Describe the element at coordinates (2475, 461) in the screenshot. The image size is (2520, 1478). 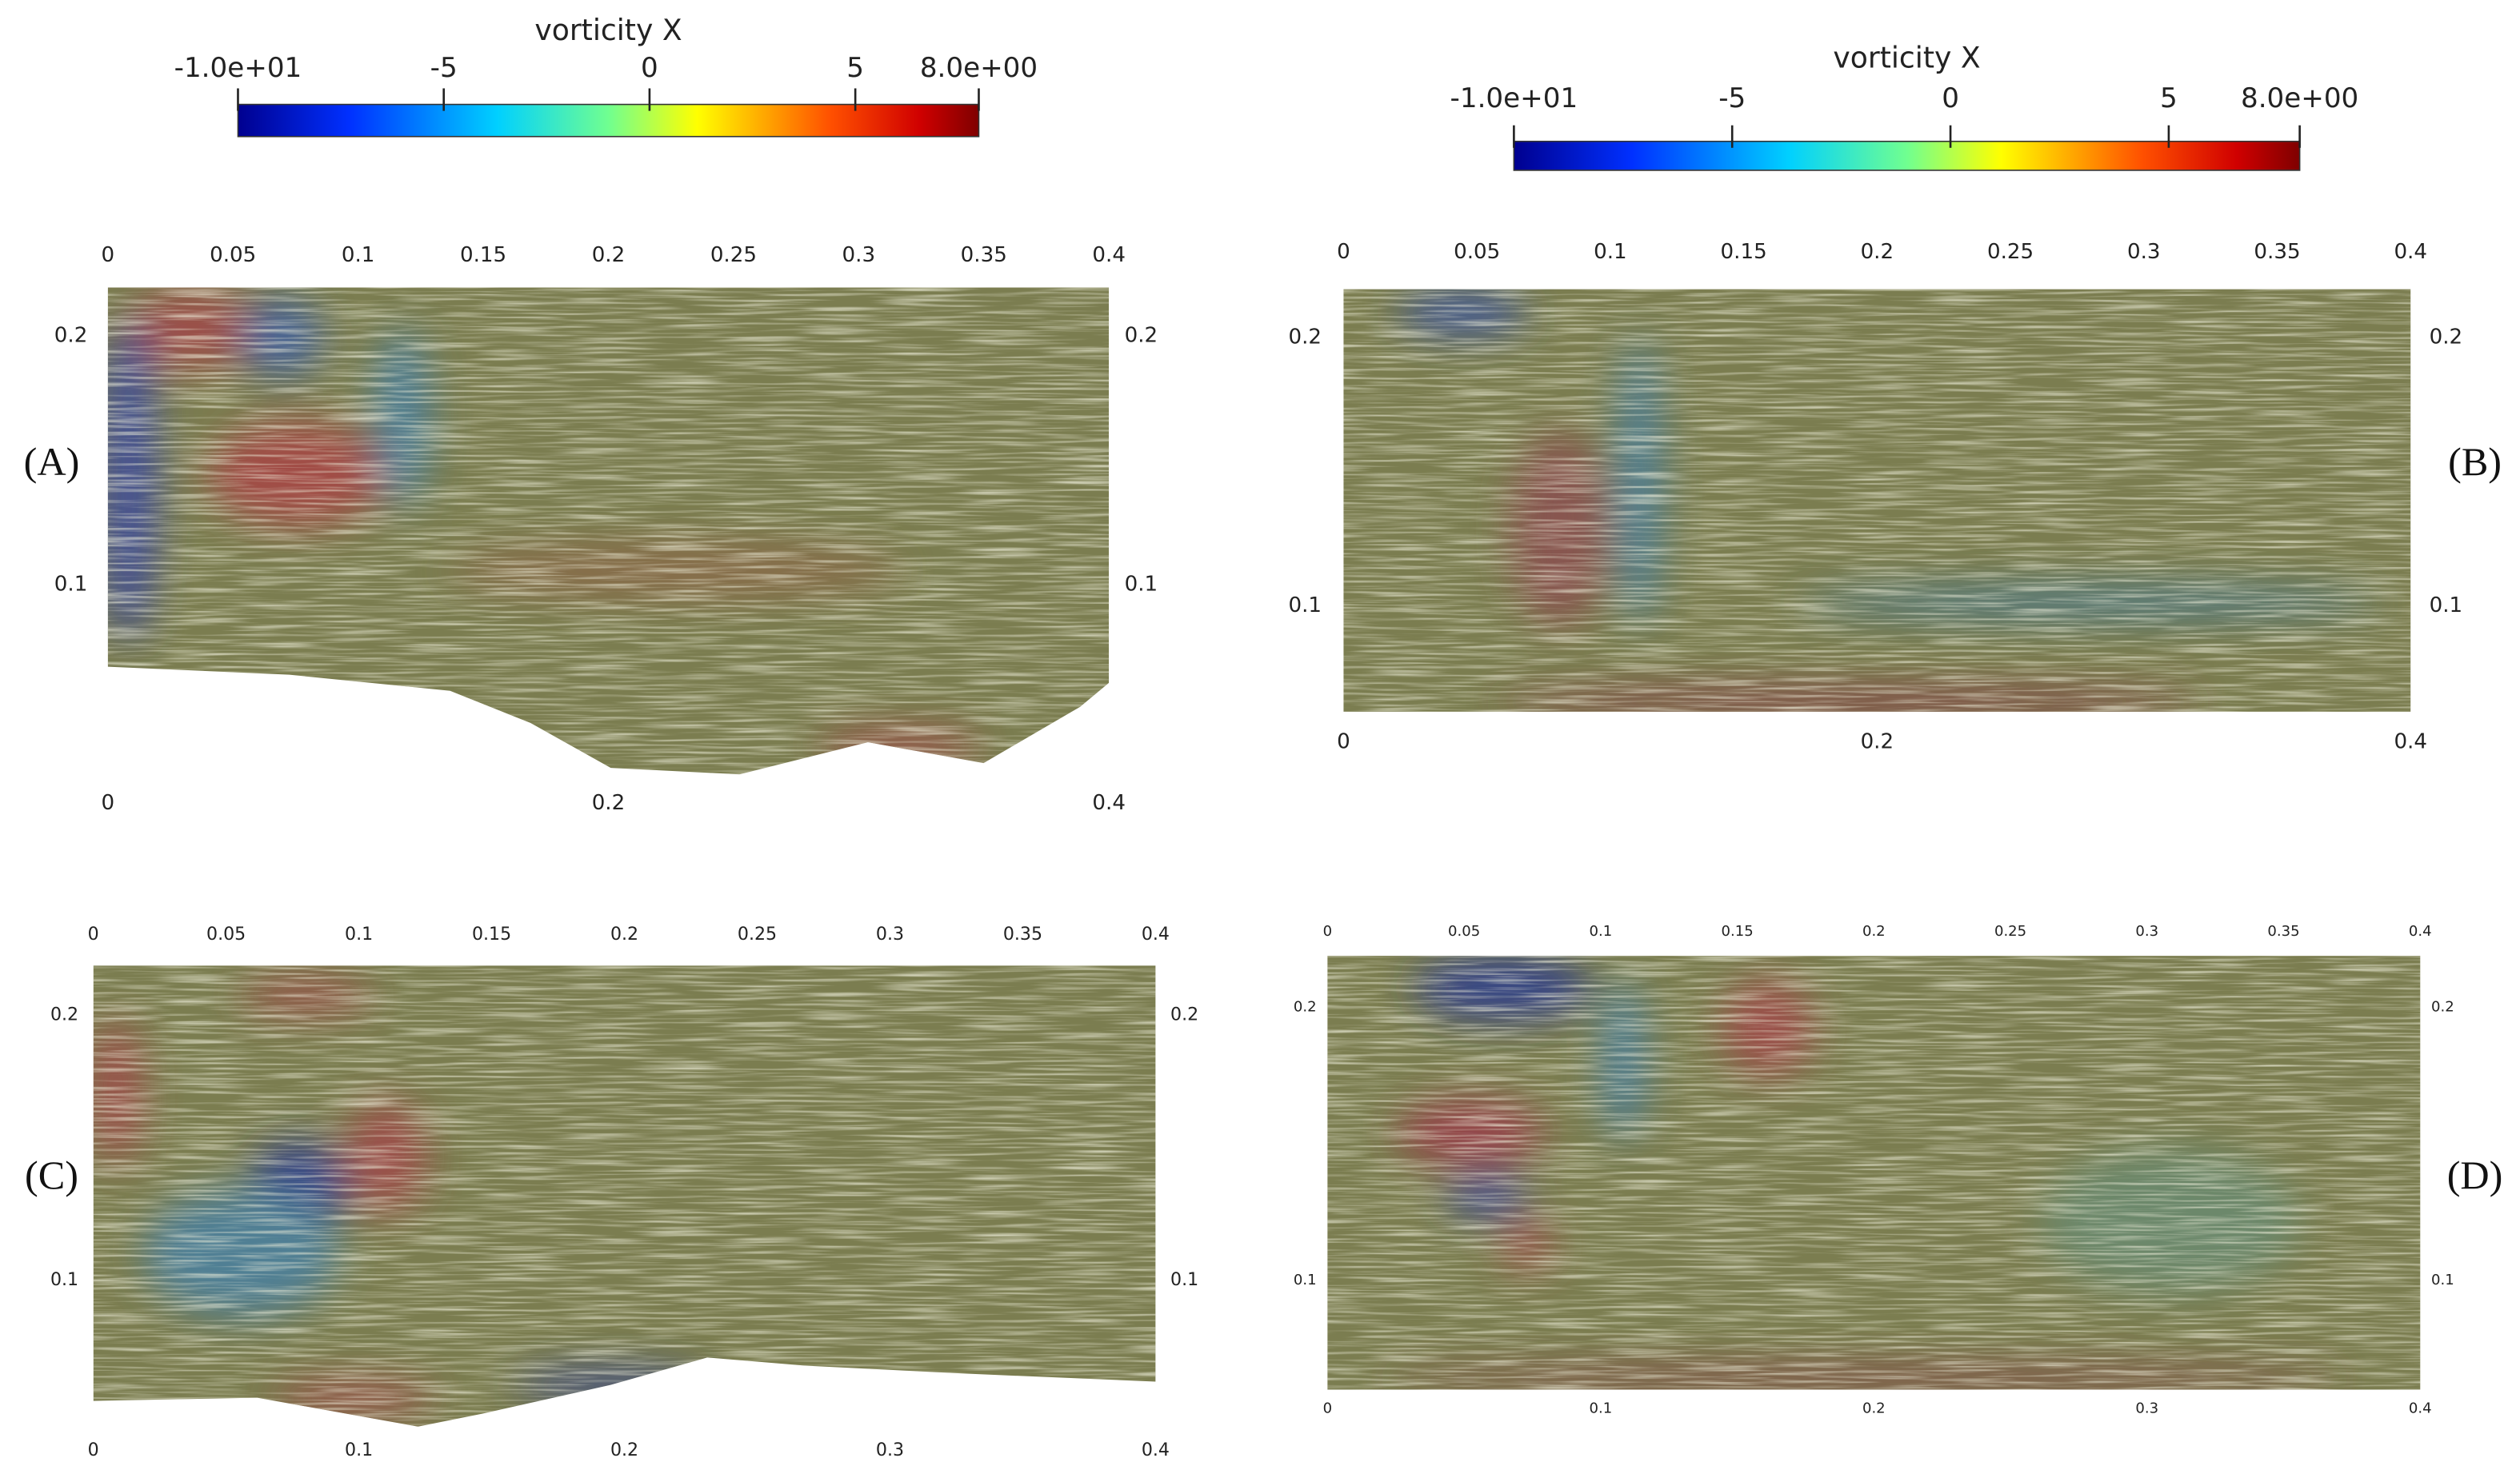
I see `panel-label: (B)` at that location.